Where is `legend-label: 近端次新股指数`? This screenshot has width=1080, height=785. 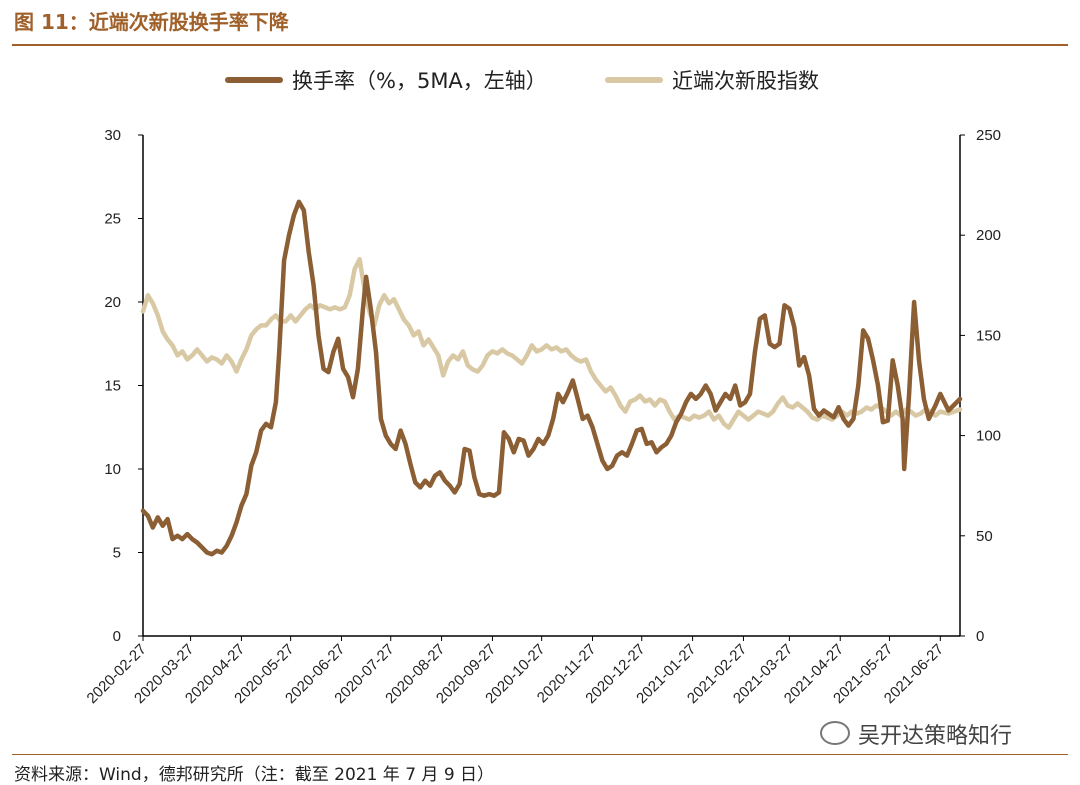
legend-label: 近端次新股指数 is located at coordinates (745, 81).